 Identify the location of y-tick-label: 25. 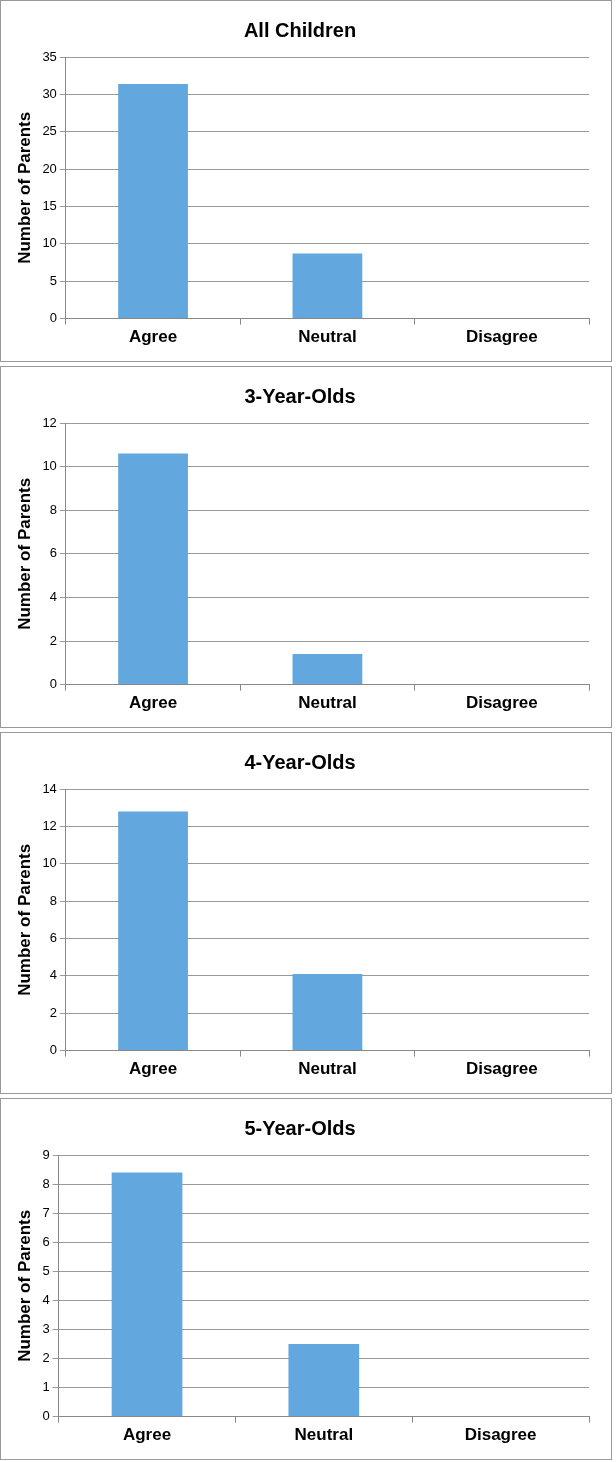
(49, 131).